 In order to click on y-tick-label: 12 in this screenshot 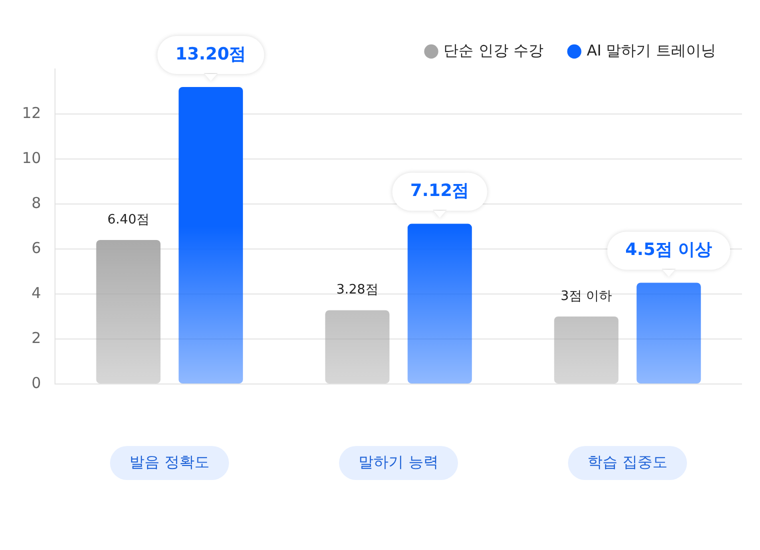, I will do `click(32, 113)`.